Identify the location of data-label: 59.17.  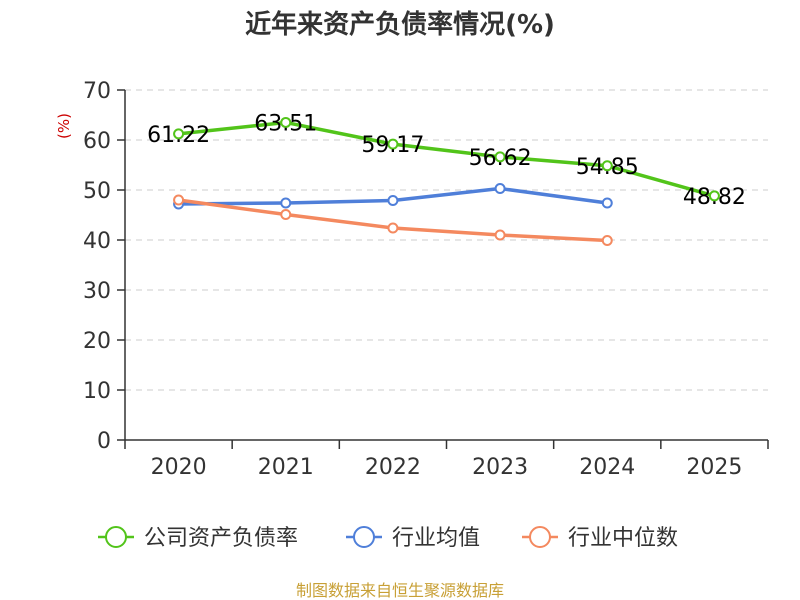
(392, 145).